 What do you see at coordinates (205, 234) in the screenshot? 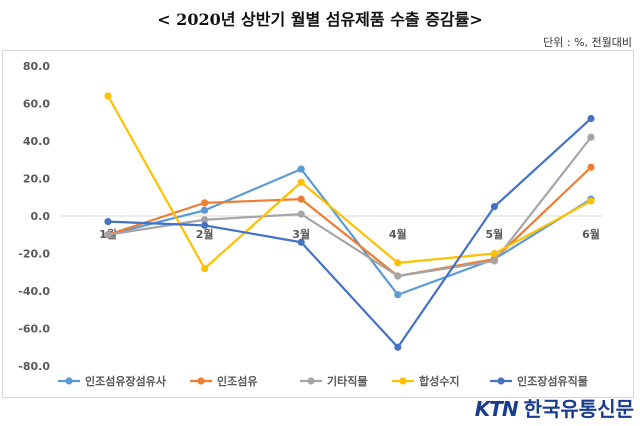
I see `x-tick-label: 2월` at bounding box center [205, 234].